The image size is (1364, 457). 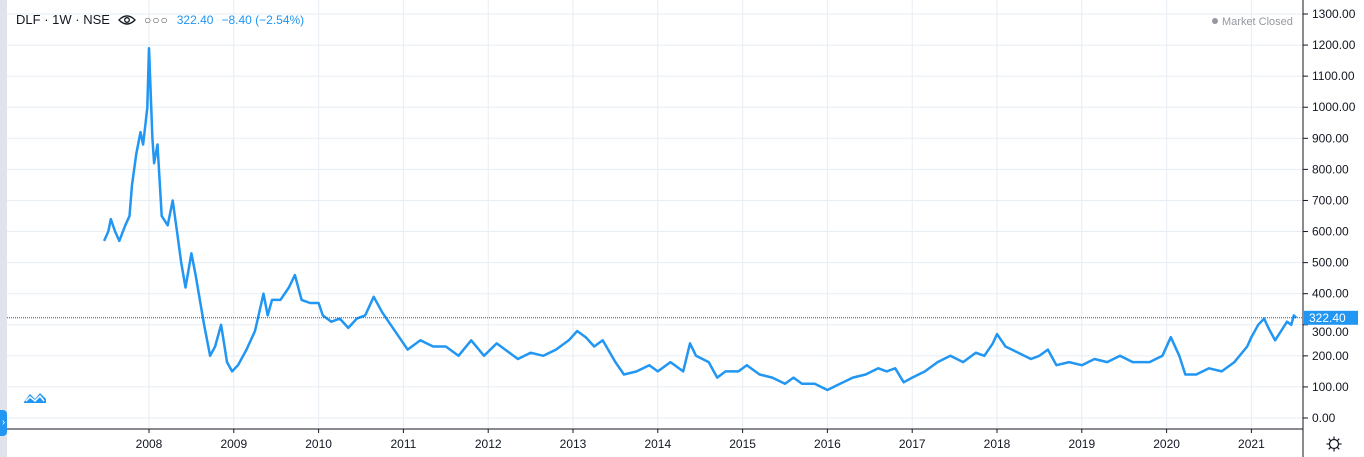 I want to click on y-tick-label: 900.00, so click(x=1330, y=138).